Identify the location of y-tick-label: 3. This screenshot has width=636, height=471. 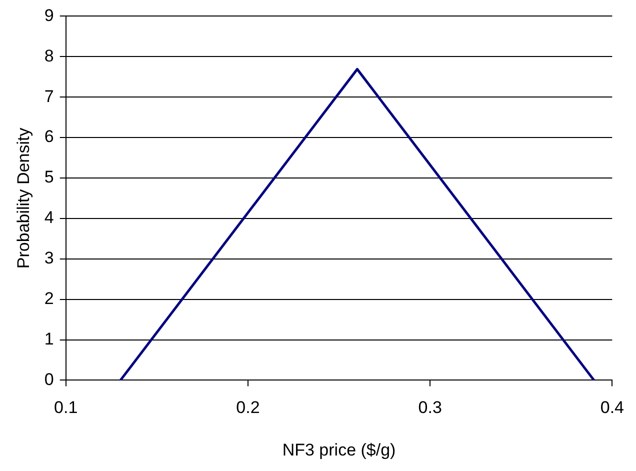
(49, 258).